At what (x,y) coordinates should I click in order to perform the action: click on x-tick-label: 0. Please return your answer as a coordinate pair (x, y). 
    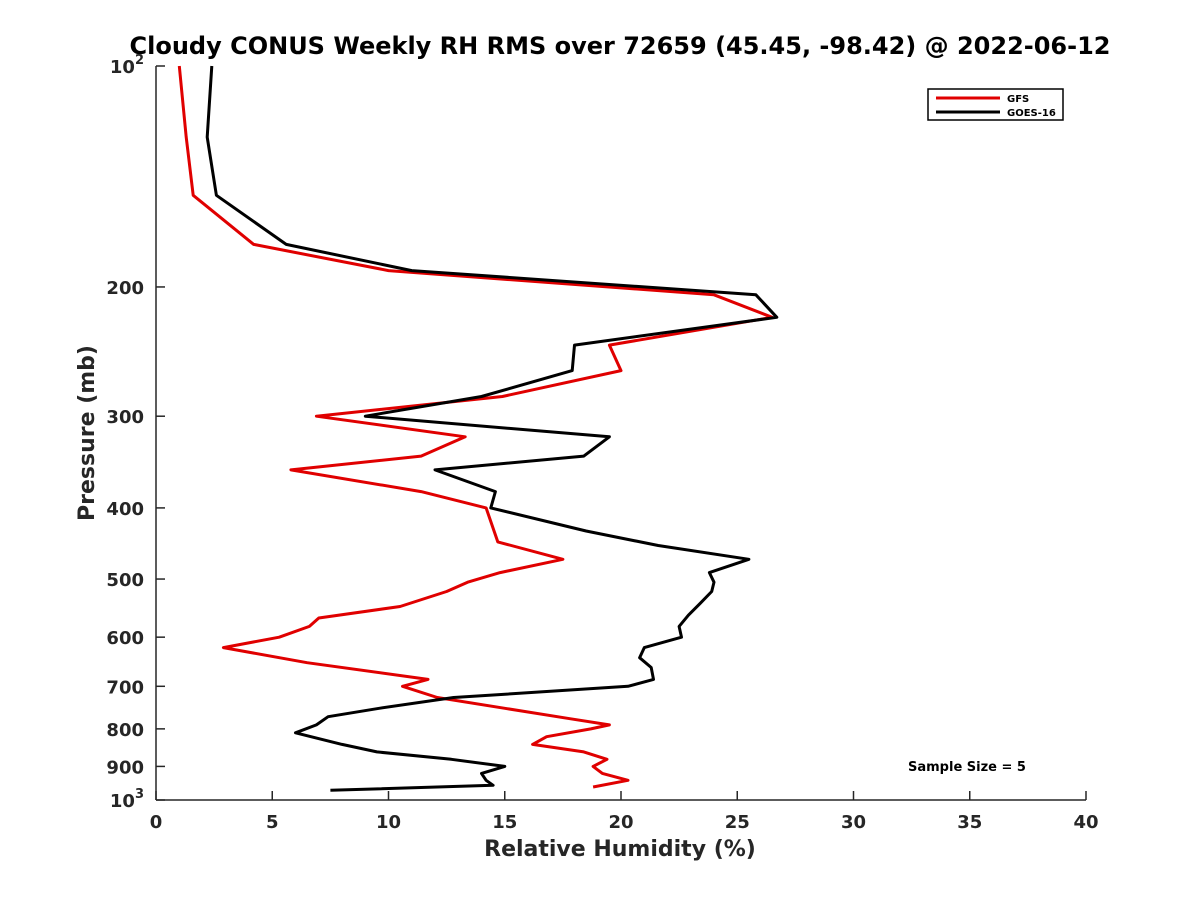
    Looking at the image, I should click on (156, 822).